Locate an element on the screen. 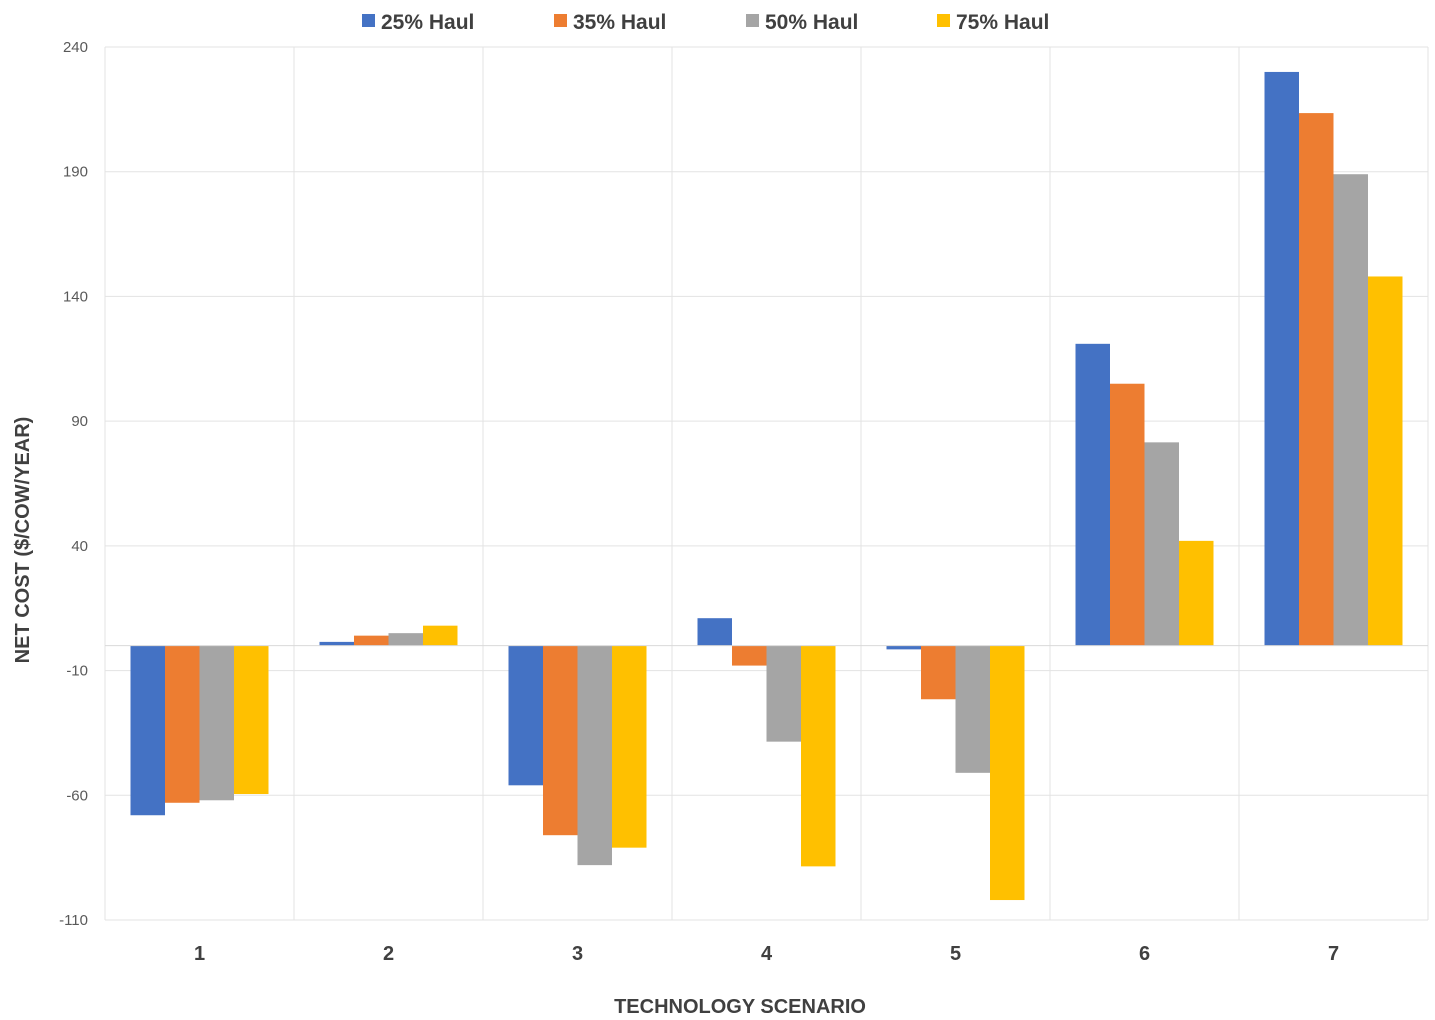 This screenshot has width=1435, height=1020. y-tick-label: 240 is located at coordinates (75, 47).